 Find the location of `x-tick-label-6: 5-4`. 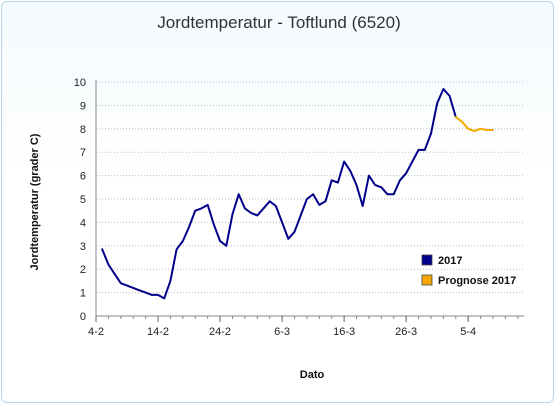

x-tick-label-6: 5-4 is located at coordinates (468, 332).